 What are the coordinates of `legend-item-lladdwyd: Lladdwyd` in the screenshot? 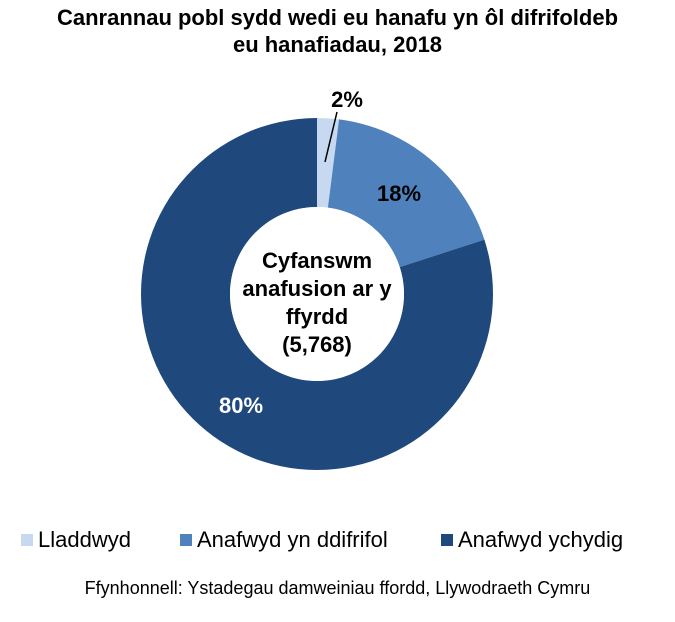 It's located at (76, 540).